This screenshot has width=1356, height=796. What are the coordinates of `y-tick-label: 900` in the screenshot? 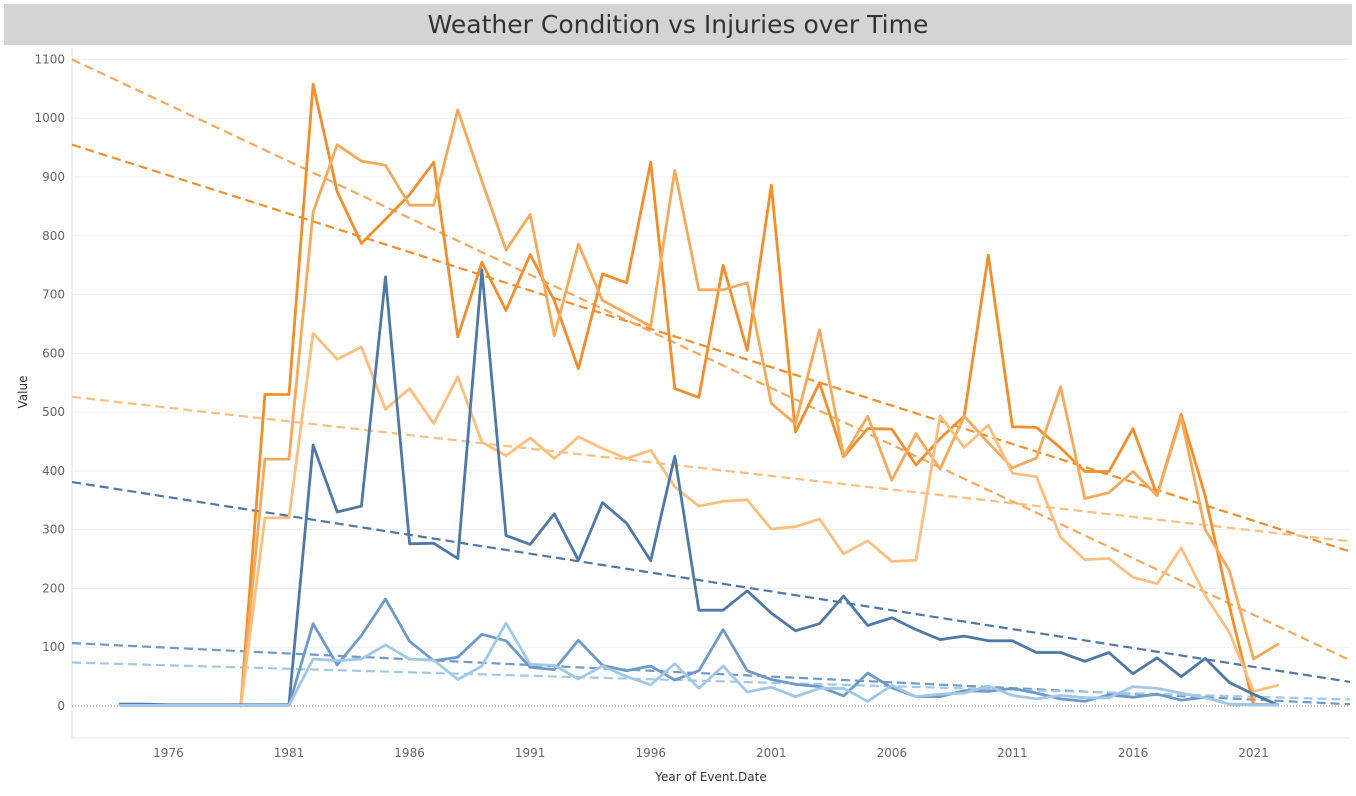 It's located at (53, 177).